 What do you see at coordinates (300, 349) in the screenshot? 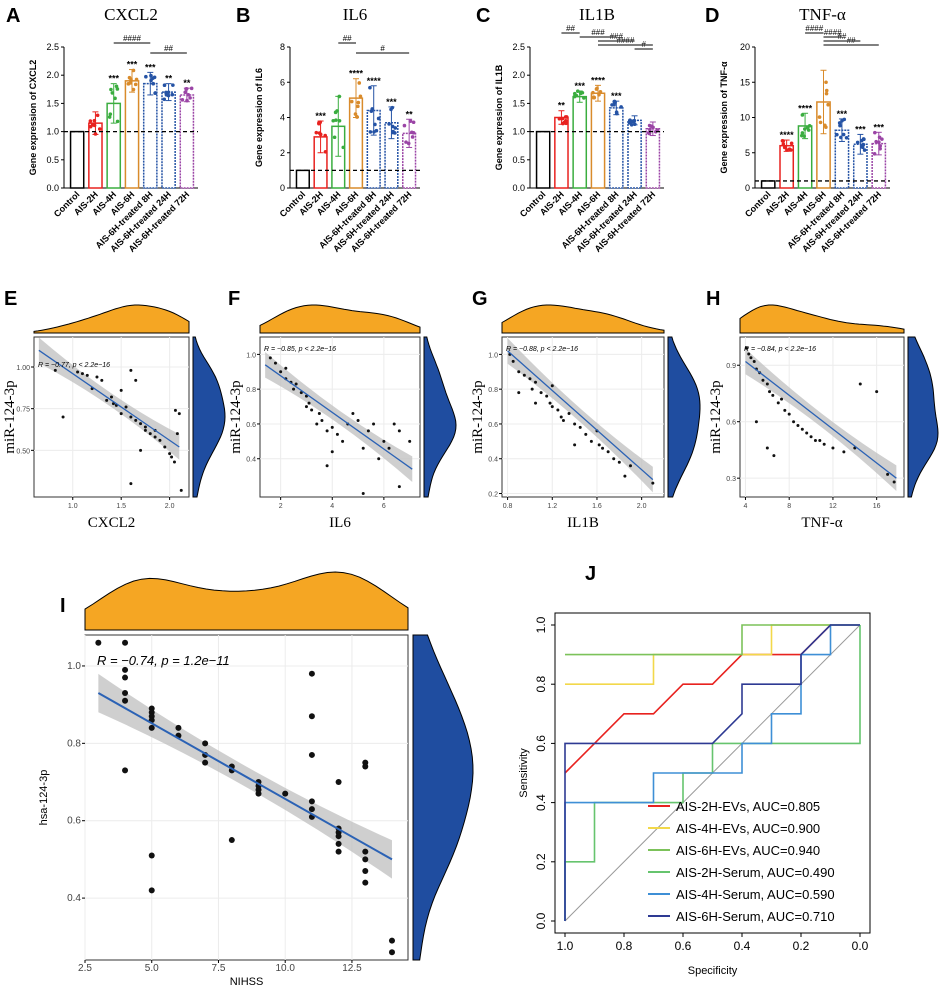
I see `correlation-annotation: R = −0.85, p < 2.2e−16` at bounding box center [300, 349].